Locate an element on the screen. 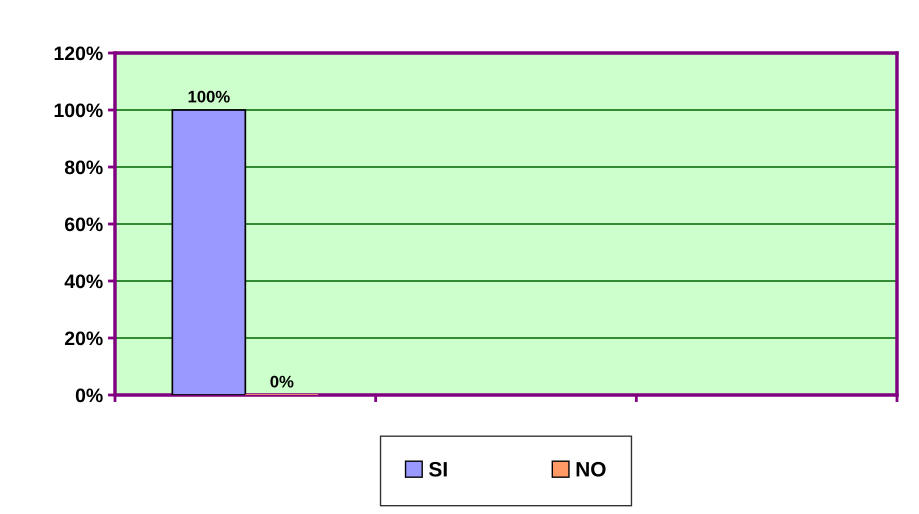 Image resolution: width=919 pixels, height=514 pixels. y-tick-label: 120% is located at coordinates (78, 53).